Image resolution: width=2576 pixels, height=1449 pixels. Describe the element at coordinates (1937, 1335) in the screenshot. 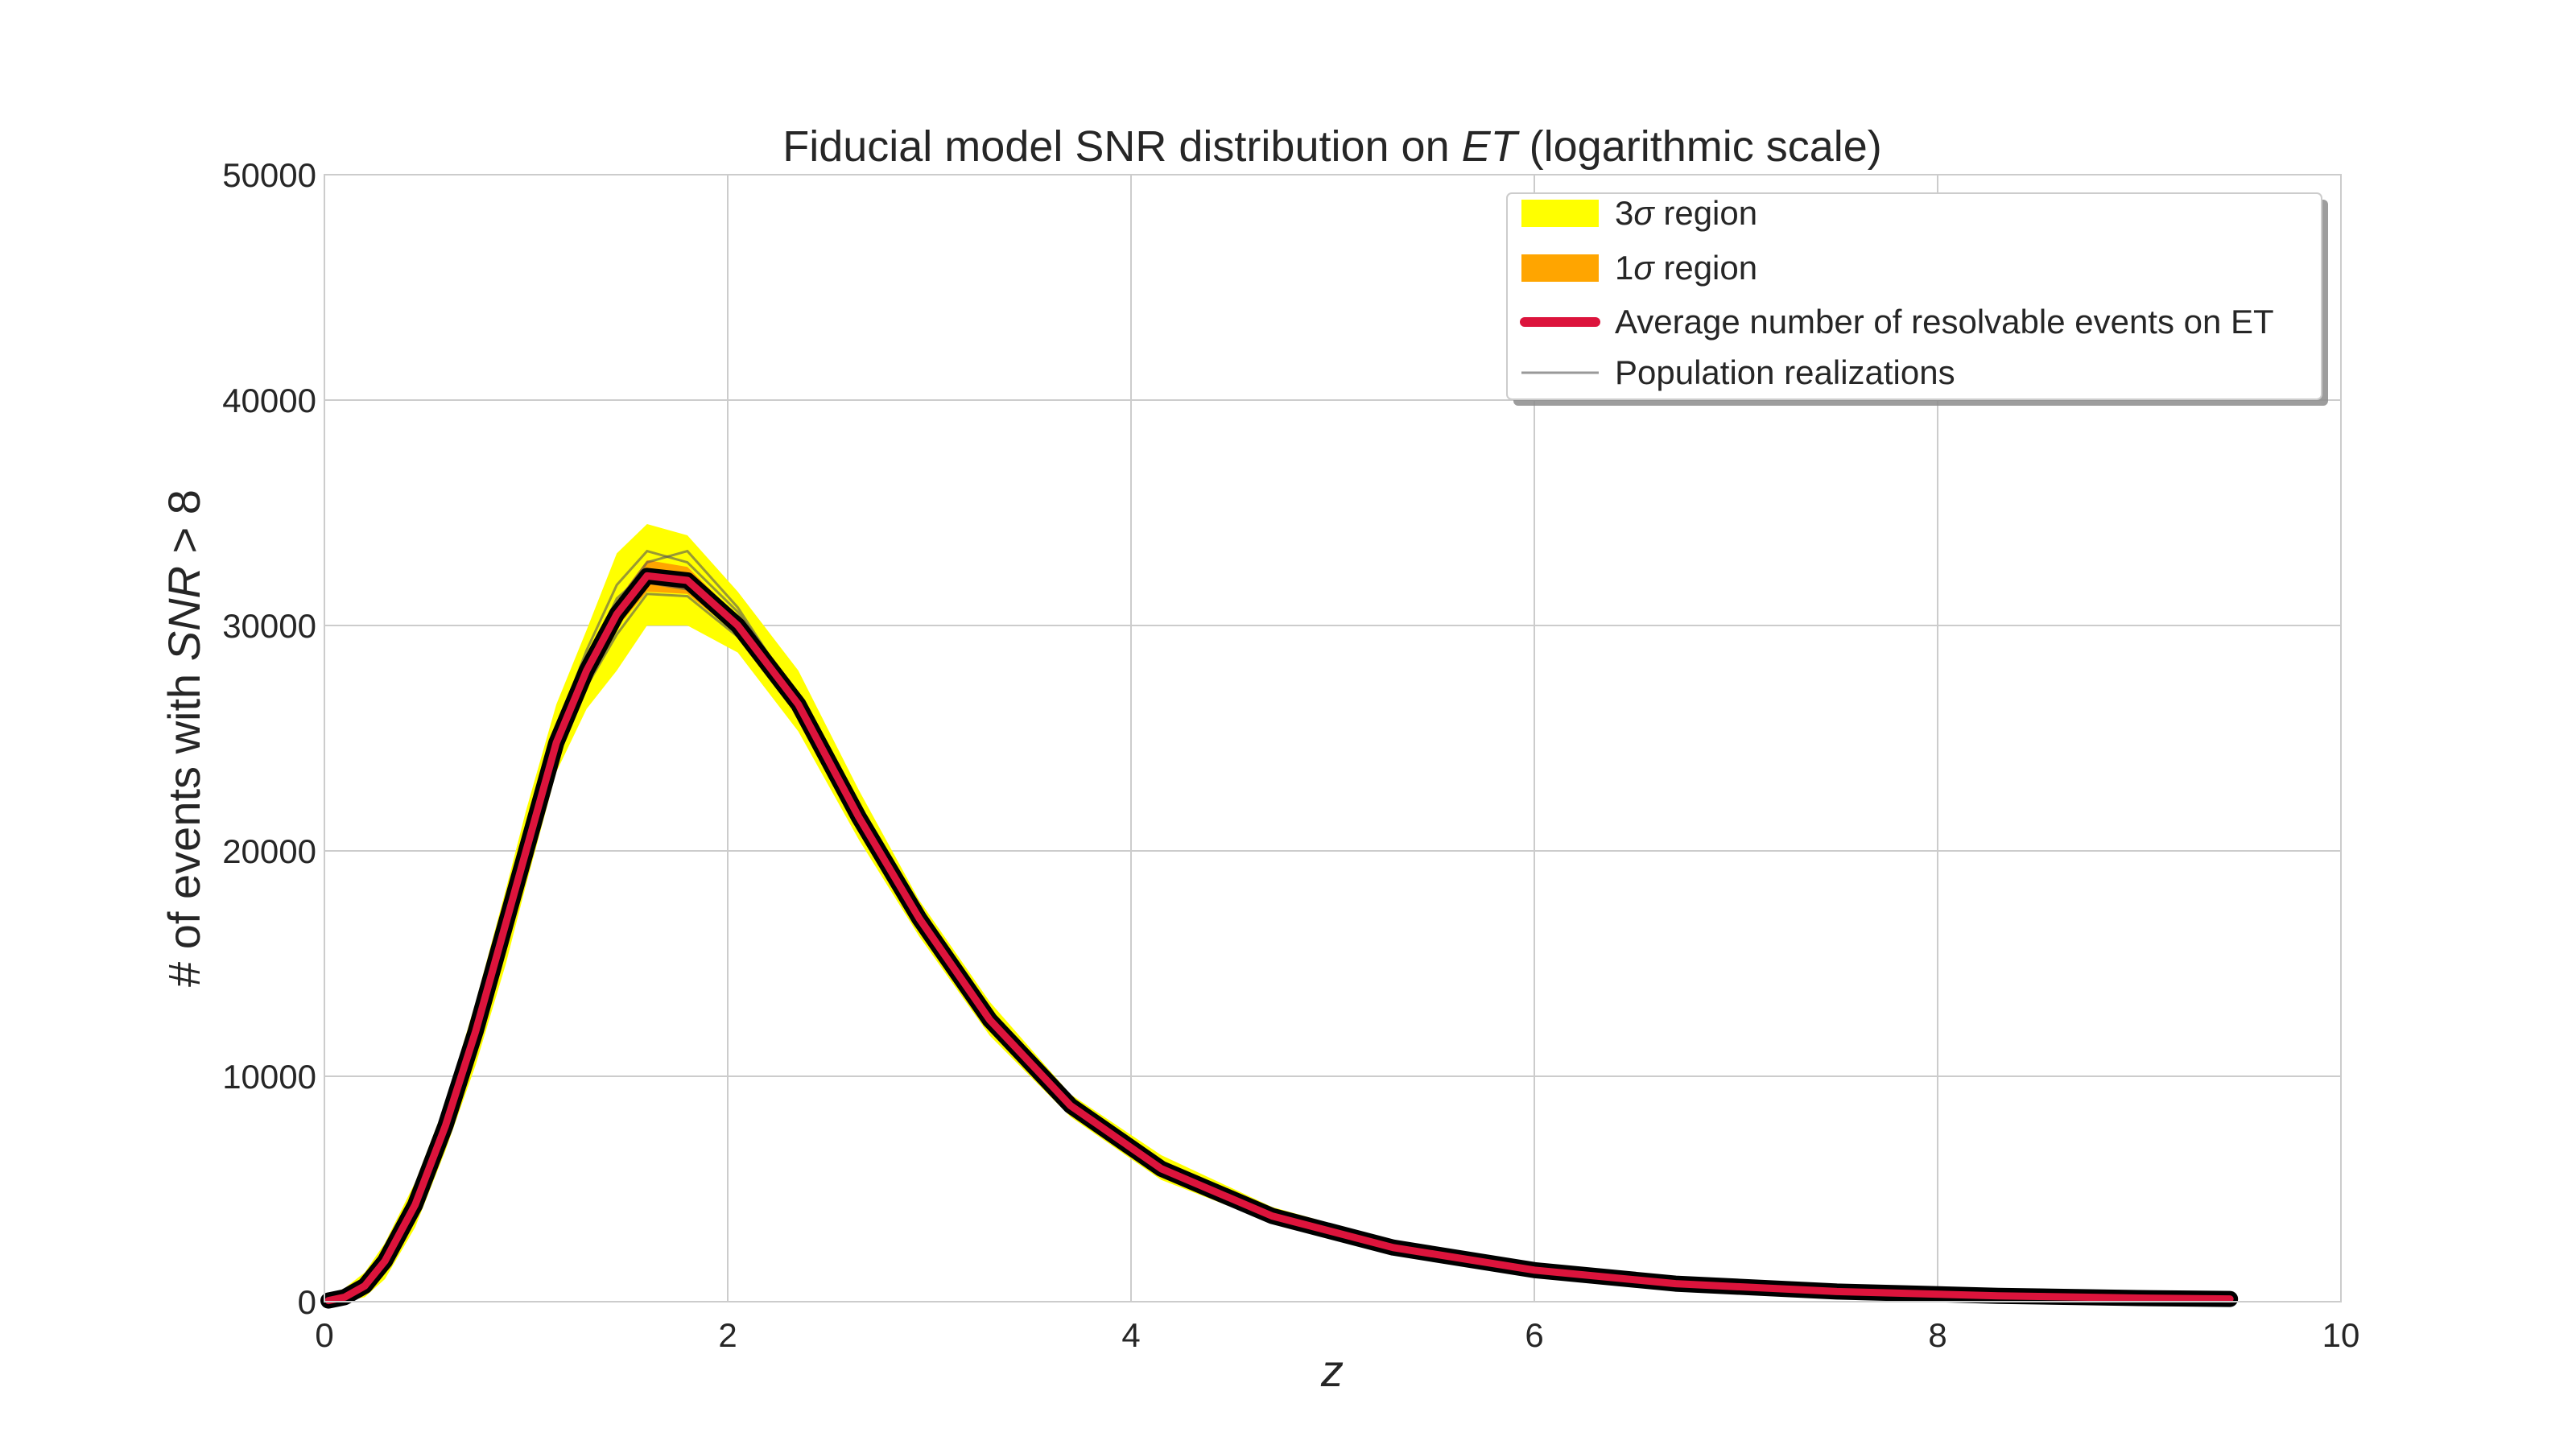

I see `x-tick-label: 8` at that location.